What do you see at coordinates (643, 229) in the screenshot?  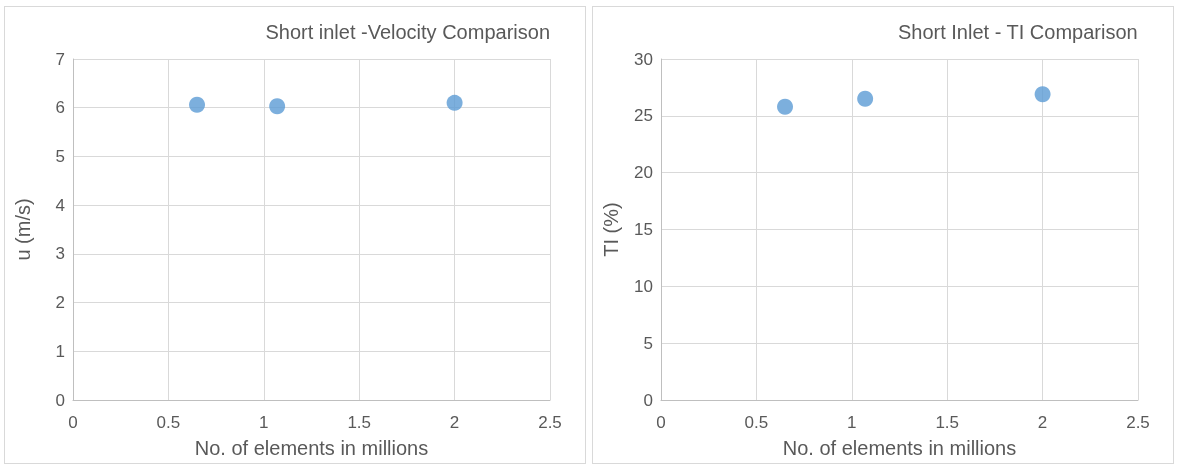 I see `y-tick-label: 15` at bounding box center [643, 229].